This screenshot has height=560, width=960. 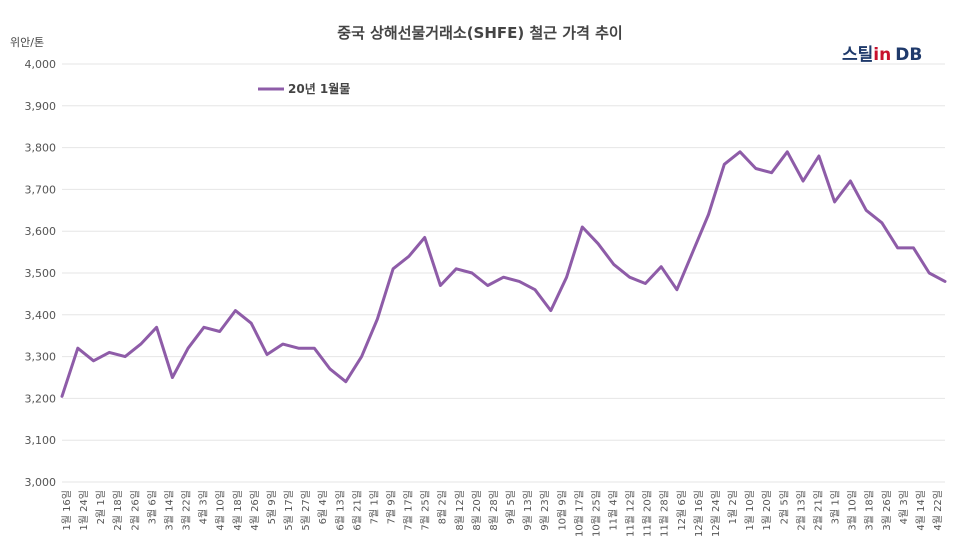 I want to click on x-tick-label: 4월 26일, so click(x=255, y=510).